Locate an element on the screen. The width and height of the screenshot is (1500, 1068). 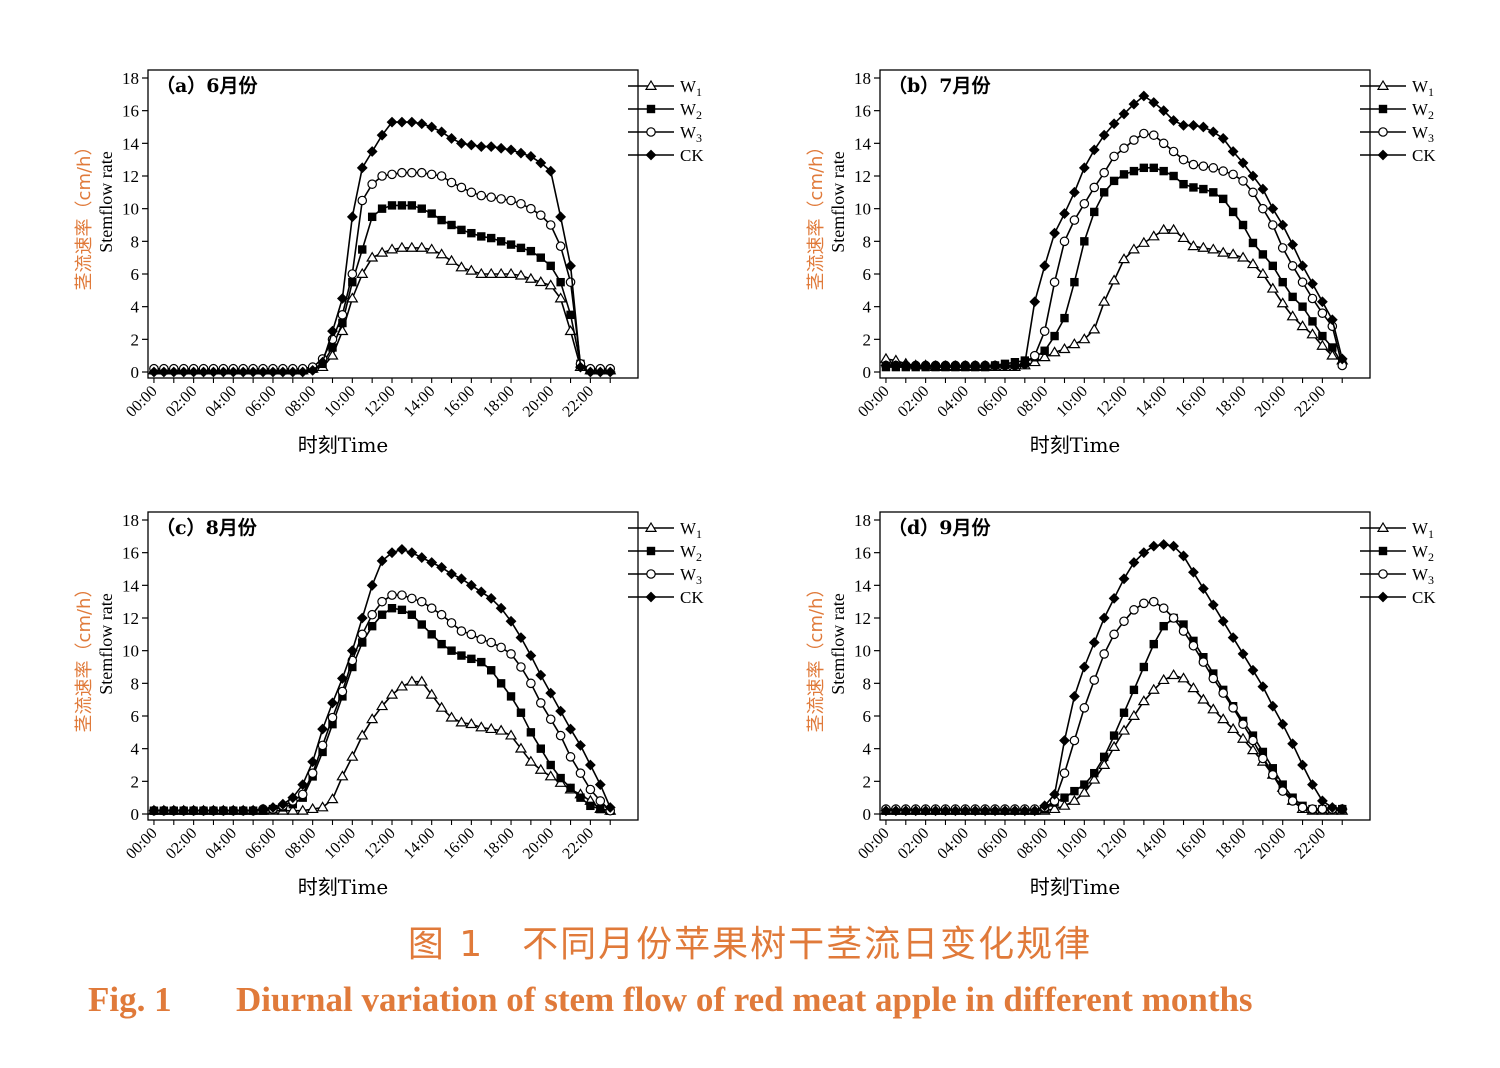
y-tick-label: 12 is located at coordinates (862, 618).